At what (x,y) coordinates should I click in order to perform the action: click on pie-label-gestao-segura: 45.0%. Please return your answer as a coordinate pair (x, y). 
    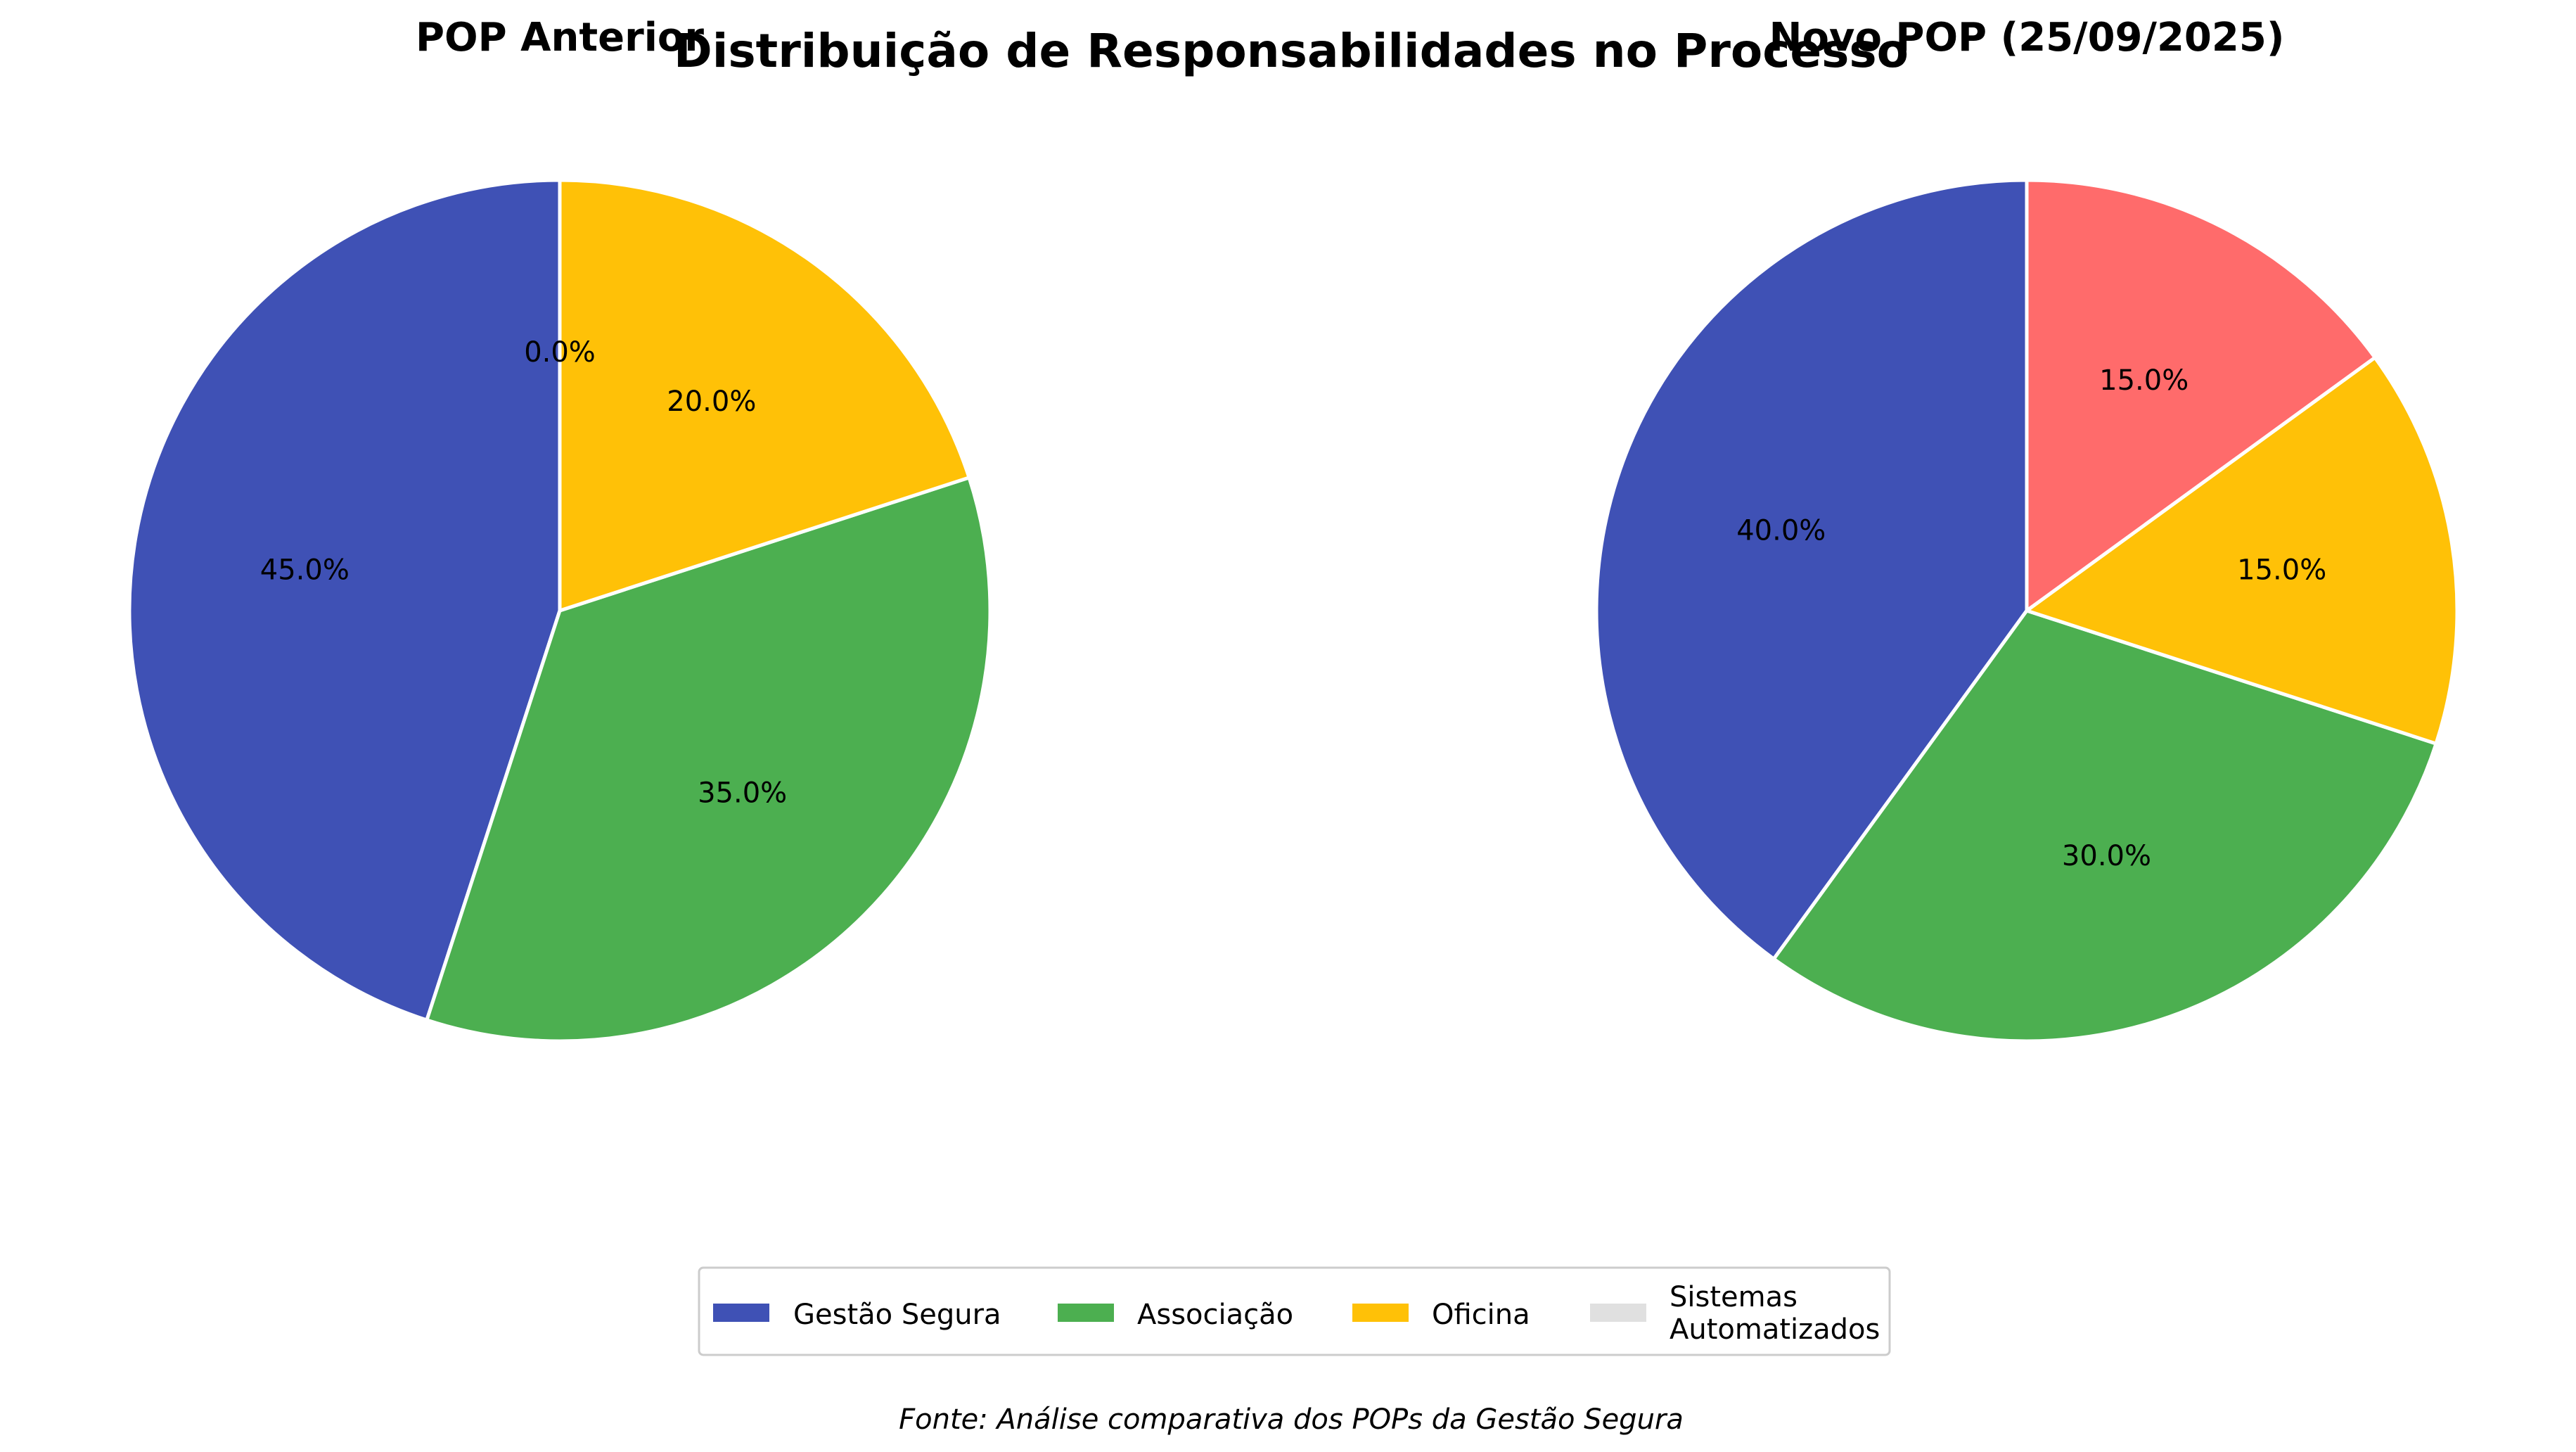
    Looking at the image, I should click on (305, 570).